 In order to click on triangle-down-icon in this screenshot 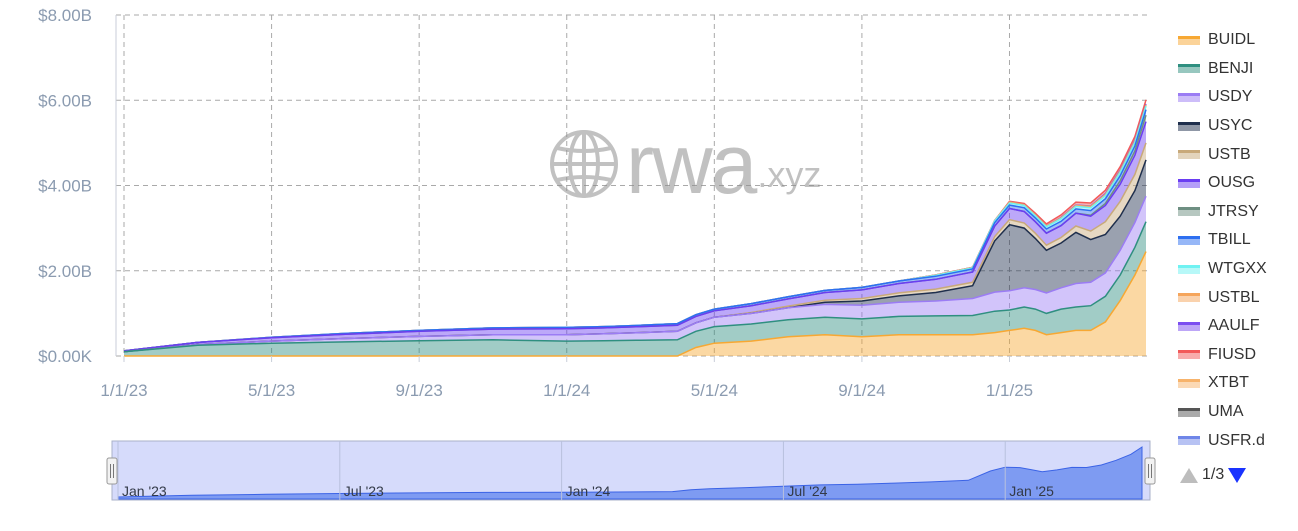, I will do `click(1237, 475)`.